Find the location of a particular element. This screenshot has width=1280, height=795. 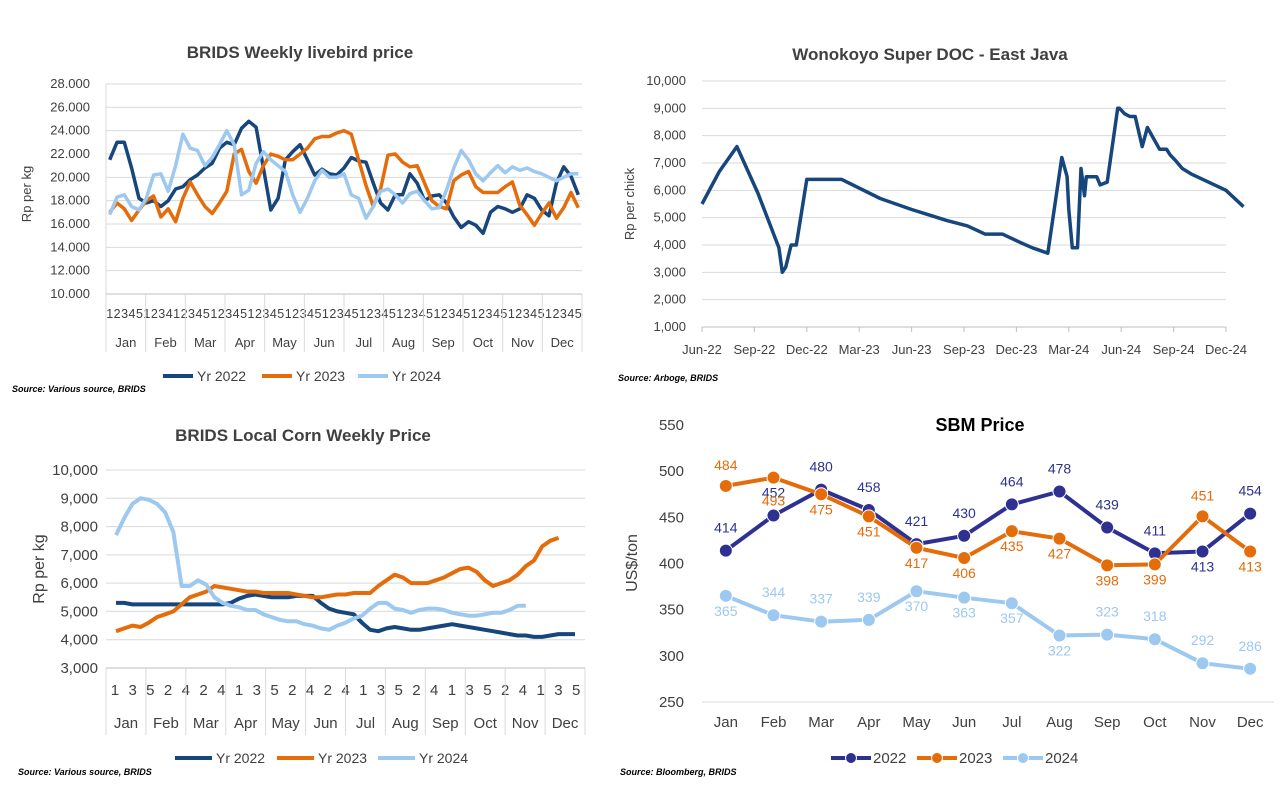

chart1-month-tick: Feb is located at coordinates (165, 342).